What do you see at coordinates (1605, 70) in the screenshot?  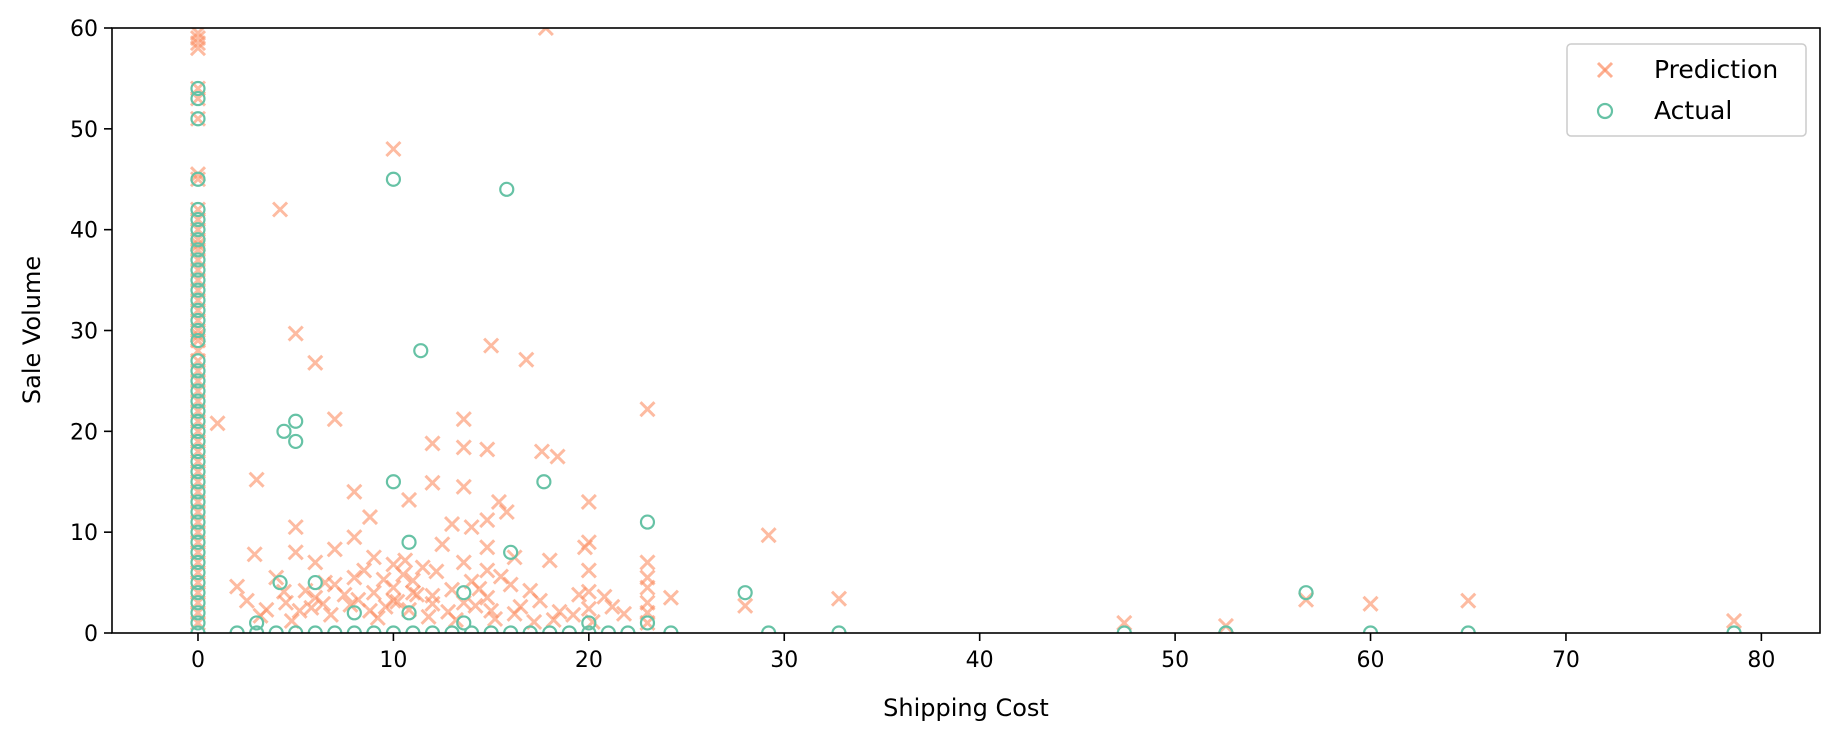 I see `legend-marker-prediction` at bounding box center [1605, 70].